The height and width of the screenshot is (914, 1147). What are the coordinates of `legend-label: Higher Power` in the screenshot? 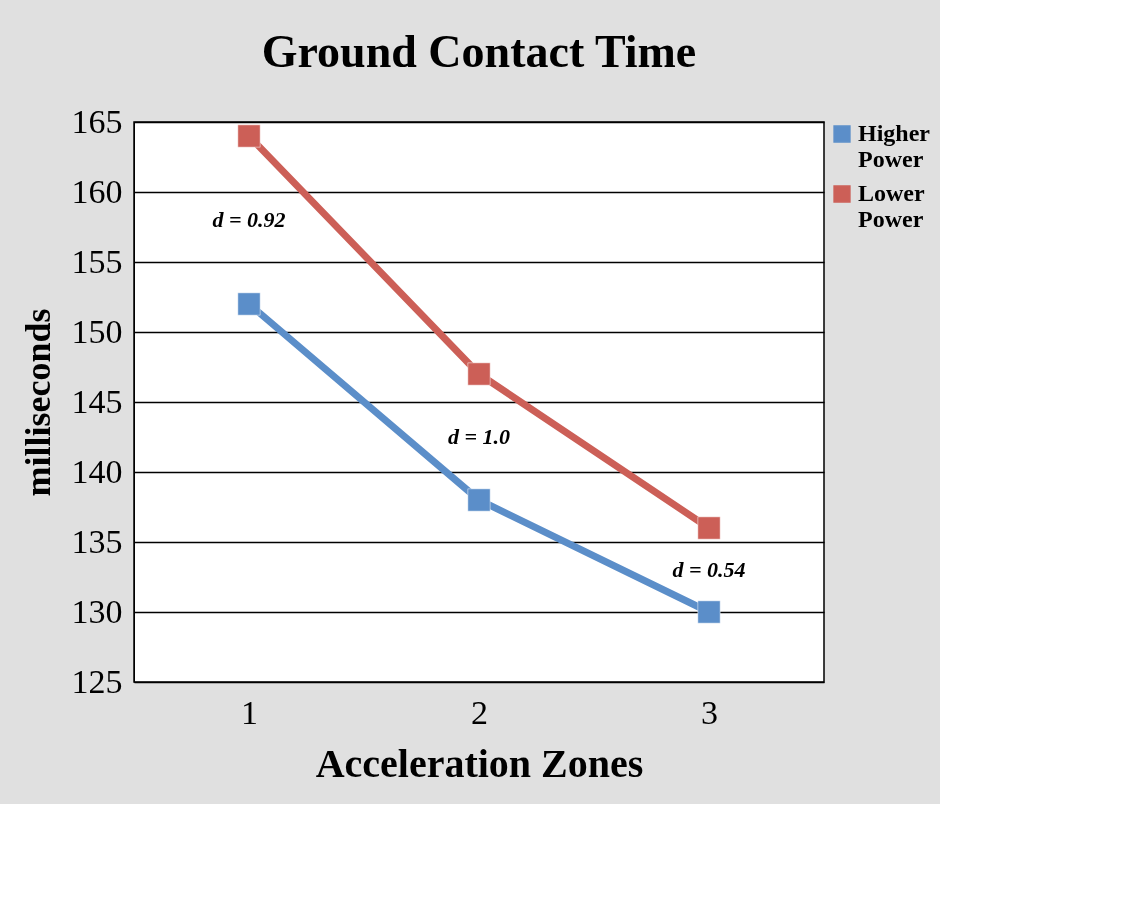 It's located at (894, 146).